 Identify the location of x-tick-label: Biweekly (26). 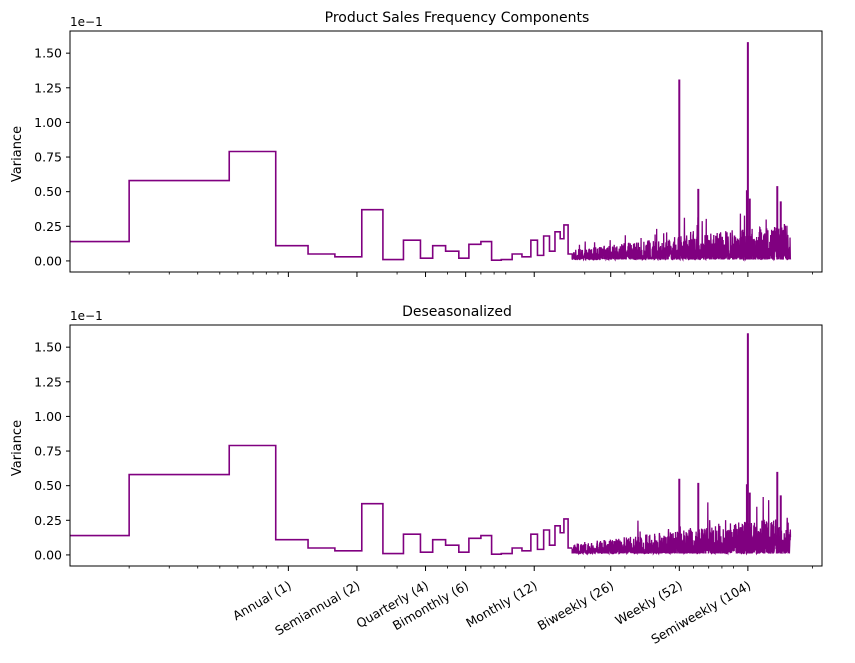
(575, 606).